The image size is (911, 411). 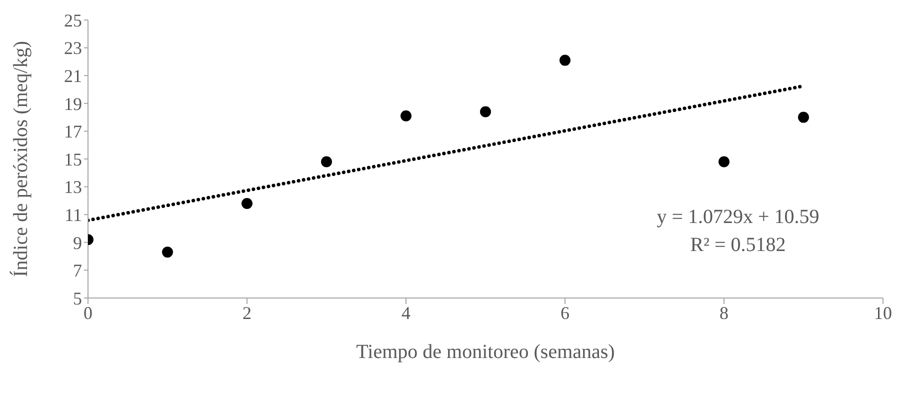 I want to click on annotation: R² = 0.5182, so click(x=738, y=245).